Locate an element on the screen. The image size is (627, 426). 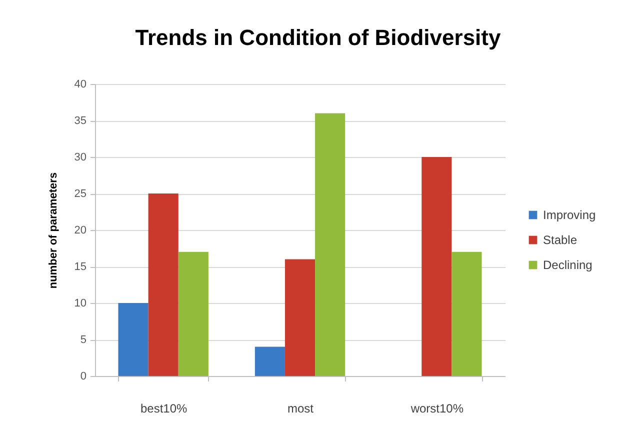
legend-label: Declining is located at coordinates (567, 265).